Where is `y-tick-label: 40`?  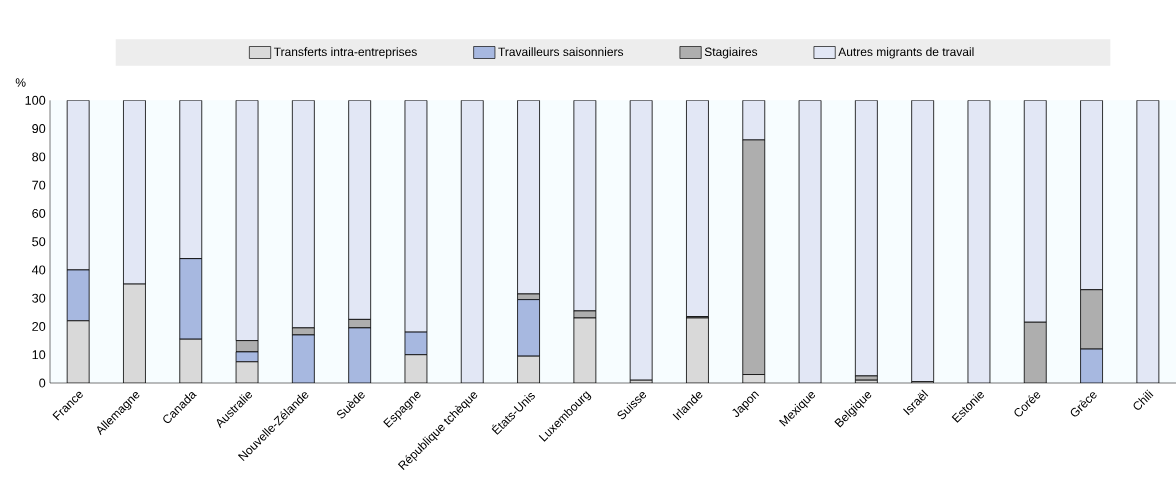
y-tick-label: 40 is located at coordinates (38, 270).